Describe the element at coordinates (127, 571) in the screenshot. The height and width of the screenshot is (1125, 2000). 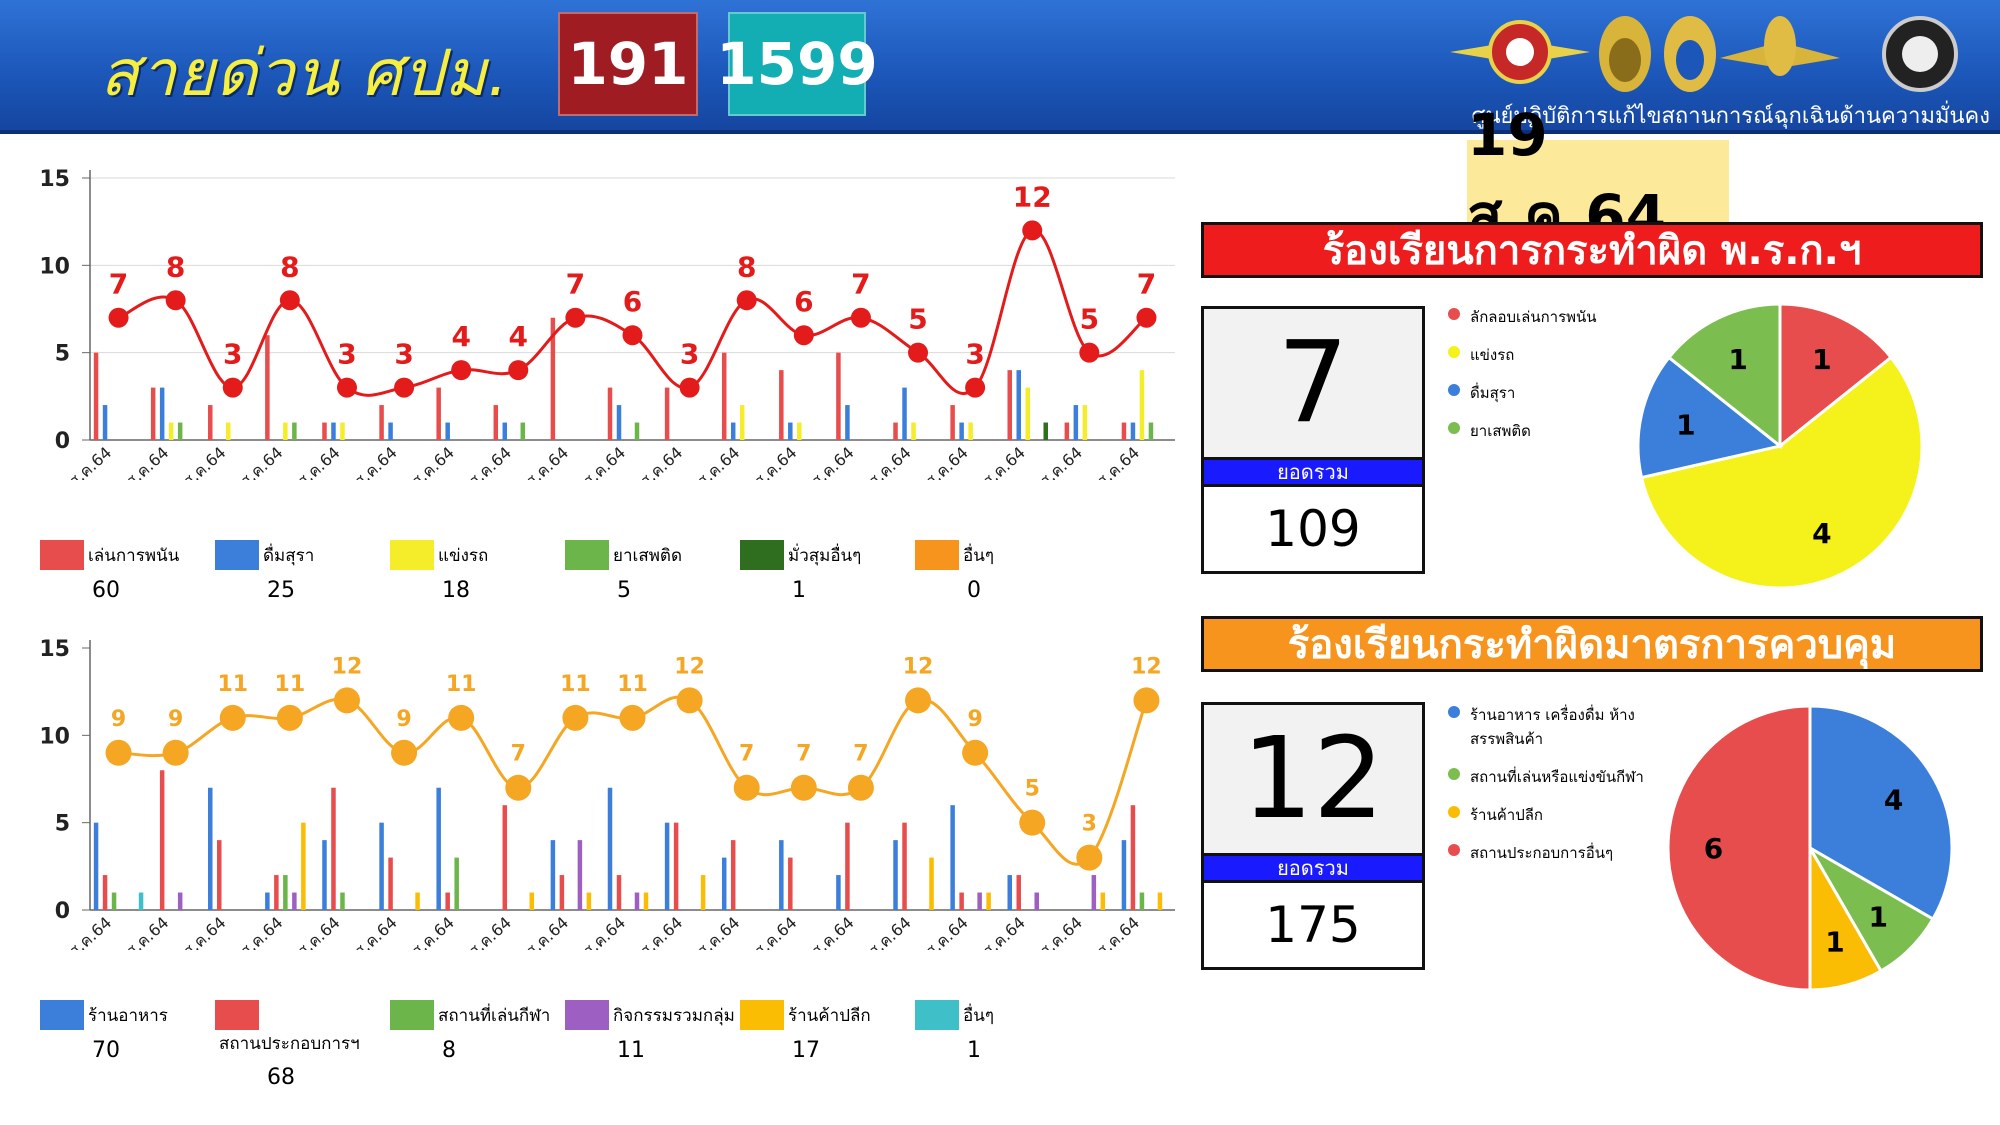
I see `legend-item: เล่นการพนัน 60` at that location.